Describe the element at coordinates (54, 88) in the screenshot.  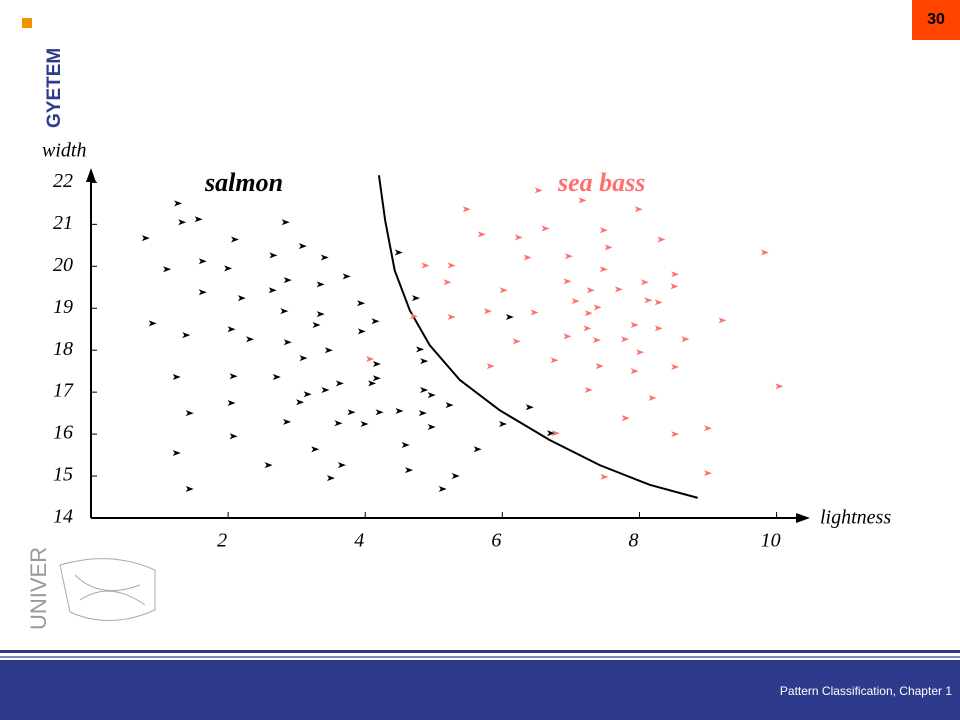
I see `logo-text: GYETEM` at that location.